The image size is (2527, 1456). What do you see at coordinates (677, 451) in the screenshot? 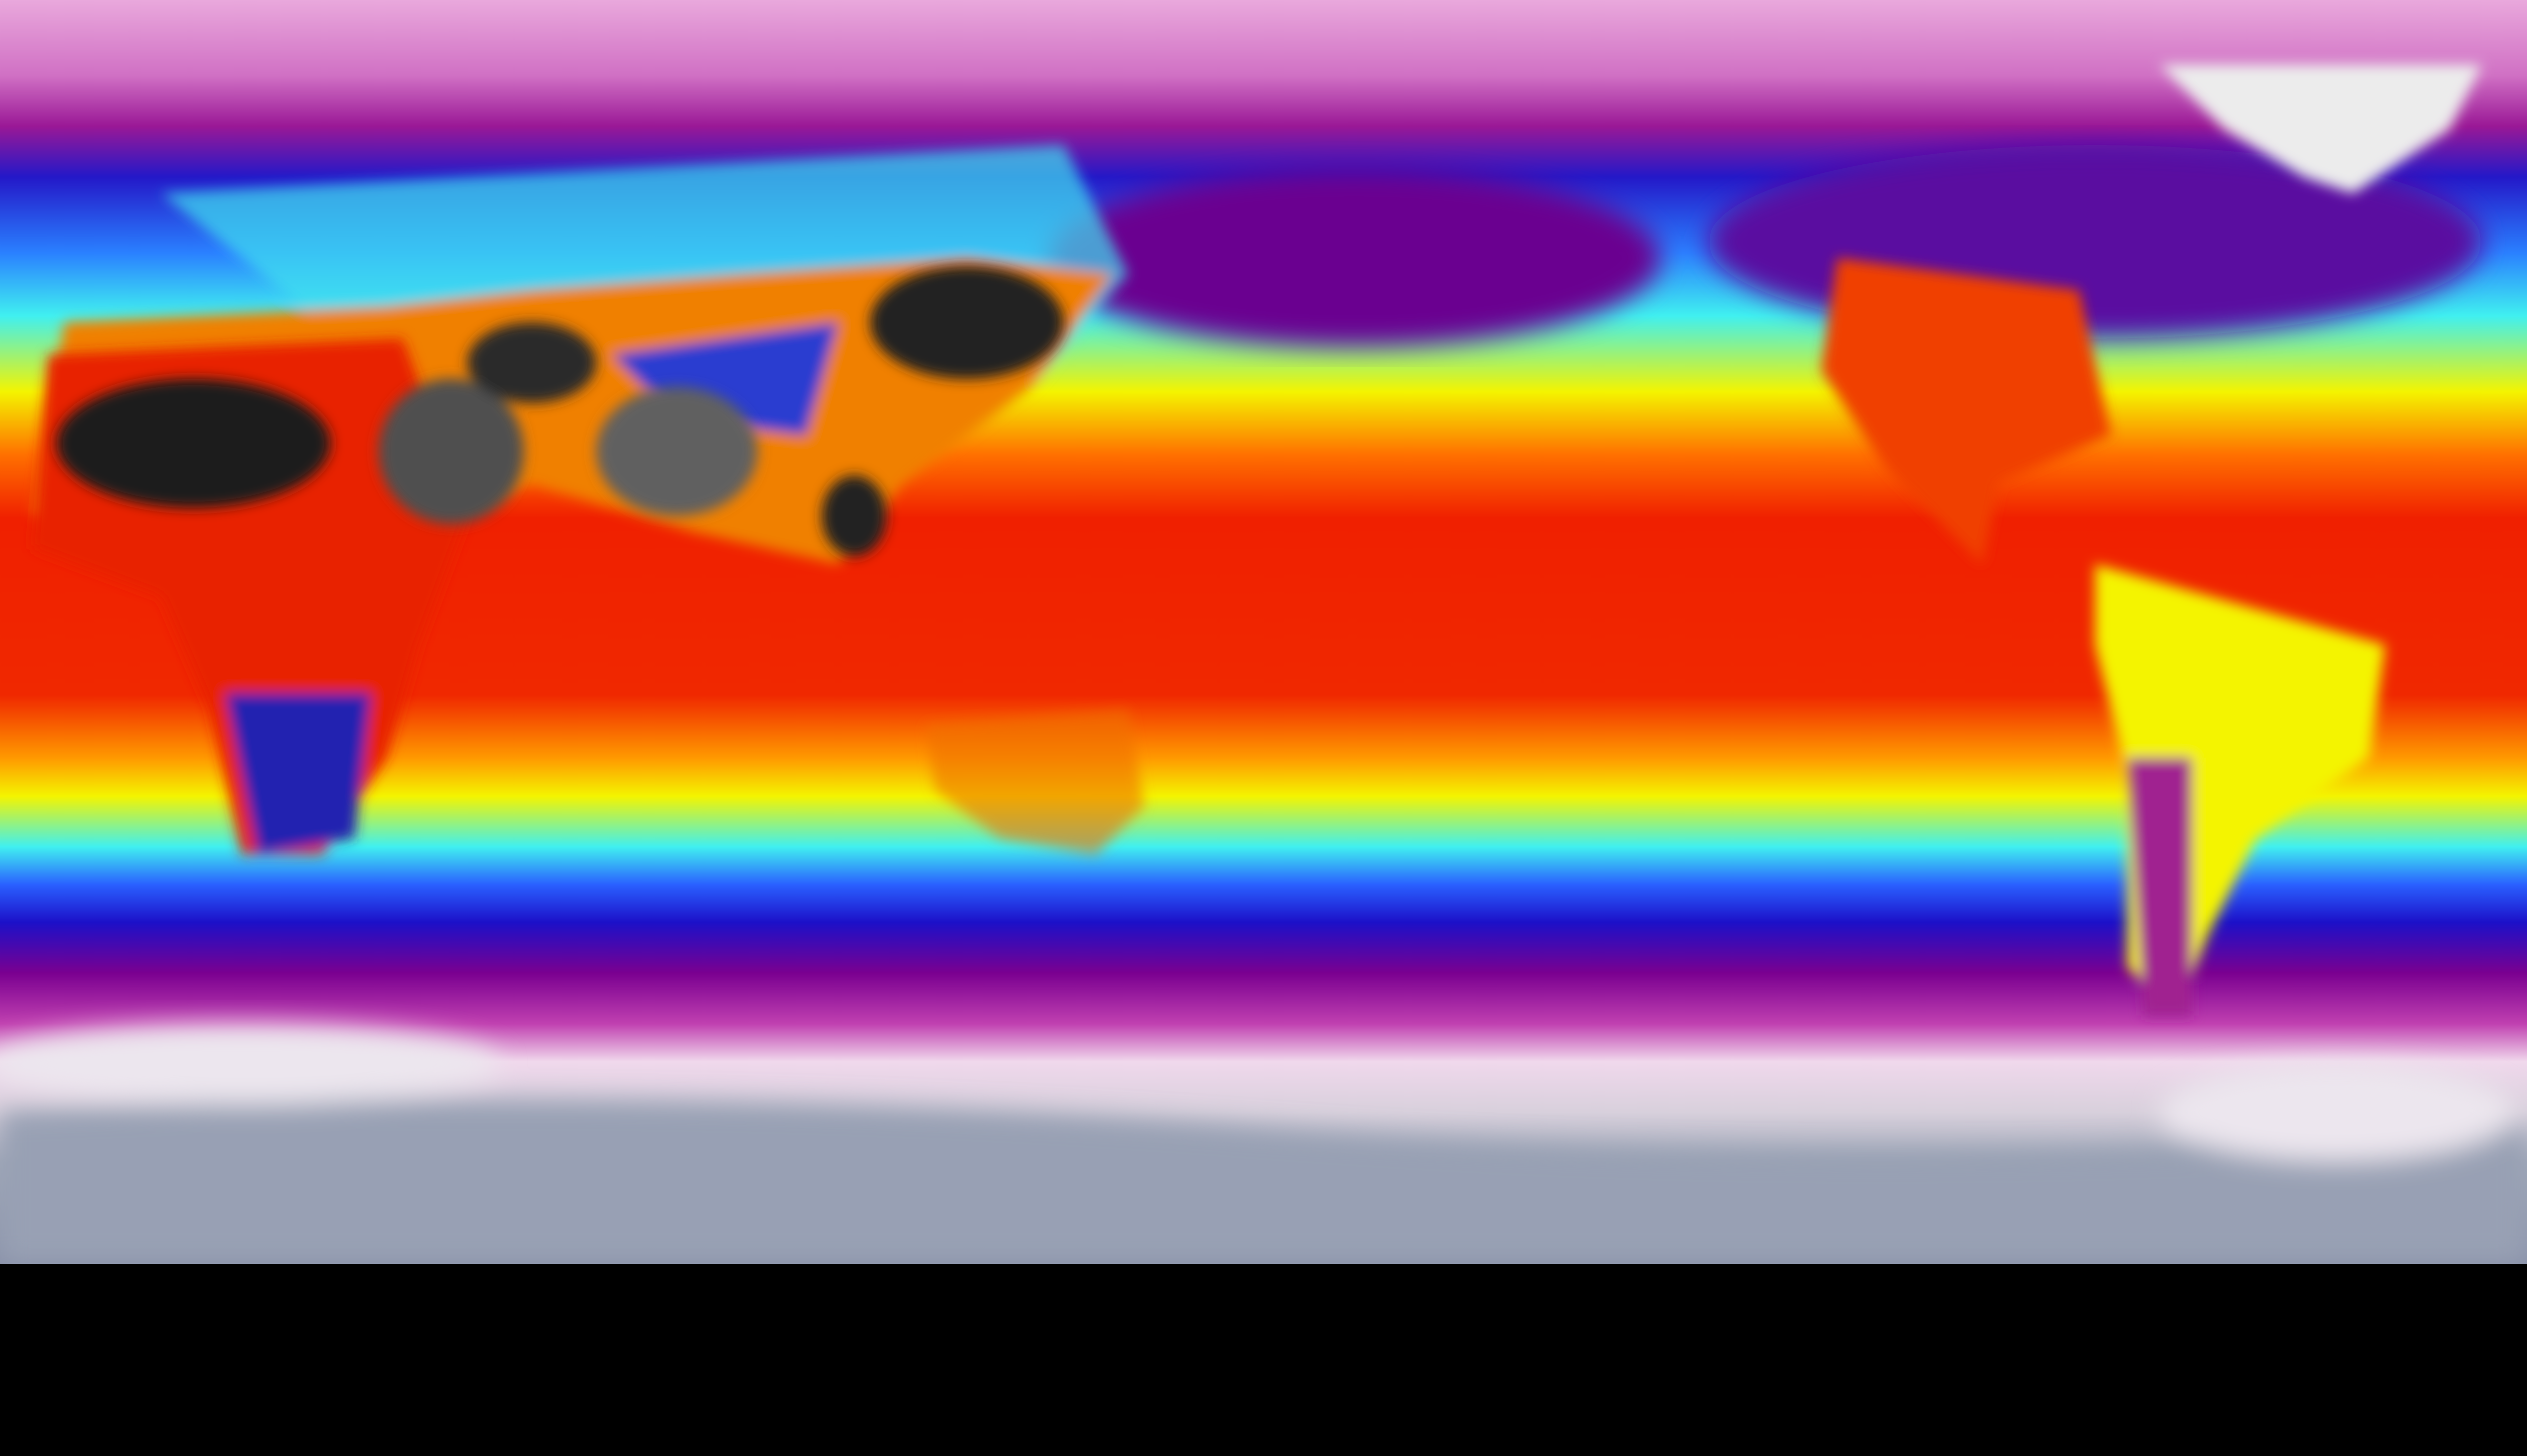
I see `india-hotspot` at bounding box center [677, 451].